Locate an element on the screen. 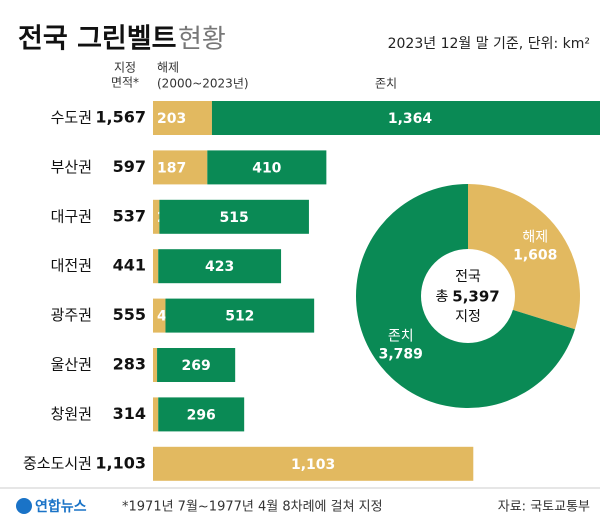 The image size is (600, 530). footnote: *1971년 7월~1977년 4월 8차례에 걸쳐 지정 is located at coordinates (252, 507).